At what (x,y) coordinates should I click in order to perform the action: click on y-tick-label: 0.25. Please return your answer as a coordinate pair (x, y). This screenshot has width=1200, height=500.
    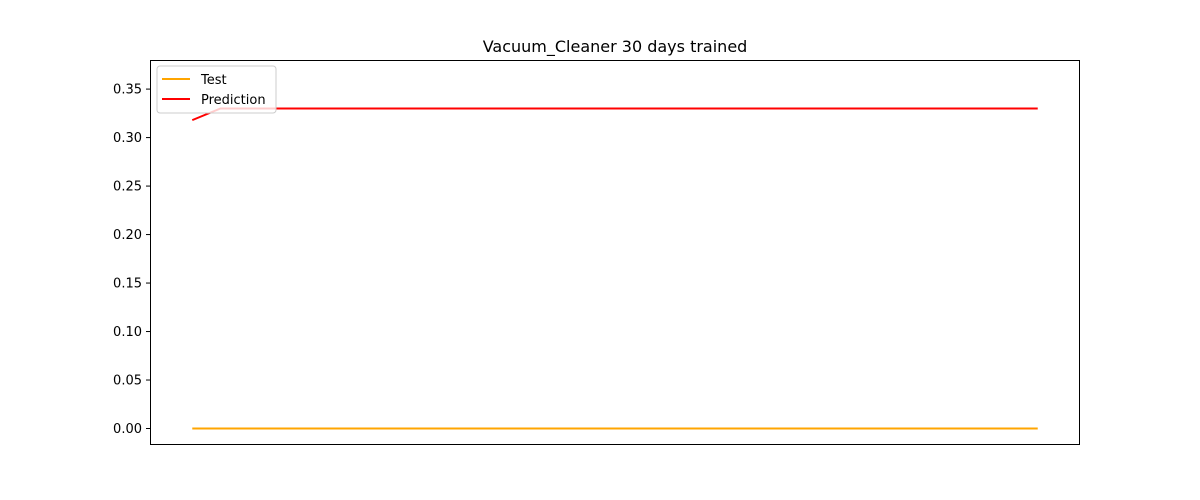
    Looking at the image, I should click on (127, 187).